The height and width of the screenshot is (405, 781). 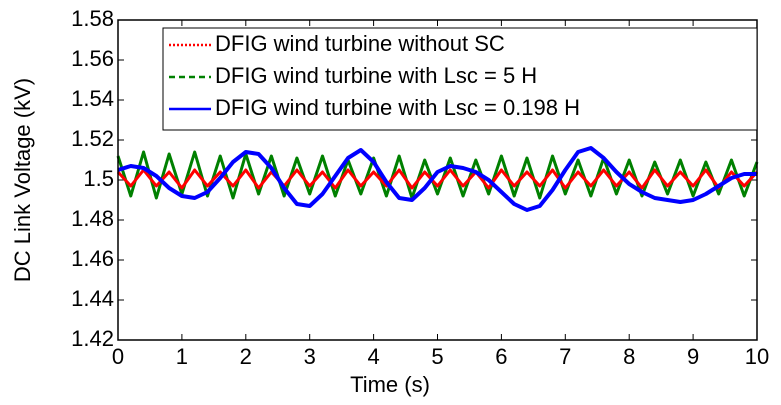 What do you see at coordinates (92, 338) in the screenshot?
I see `y-tick-label: 1.42` at bounding box center [92, 338].